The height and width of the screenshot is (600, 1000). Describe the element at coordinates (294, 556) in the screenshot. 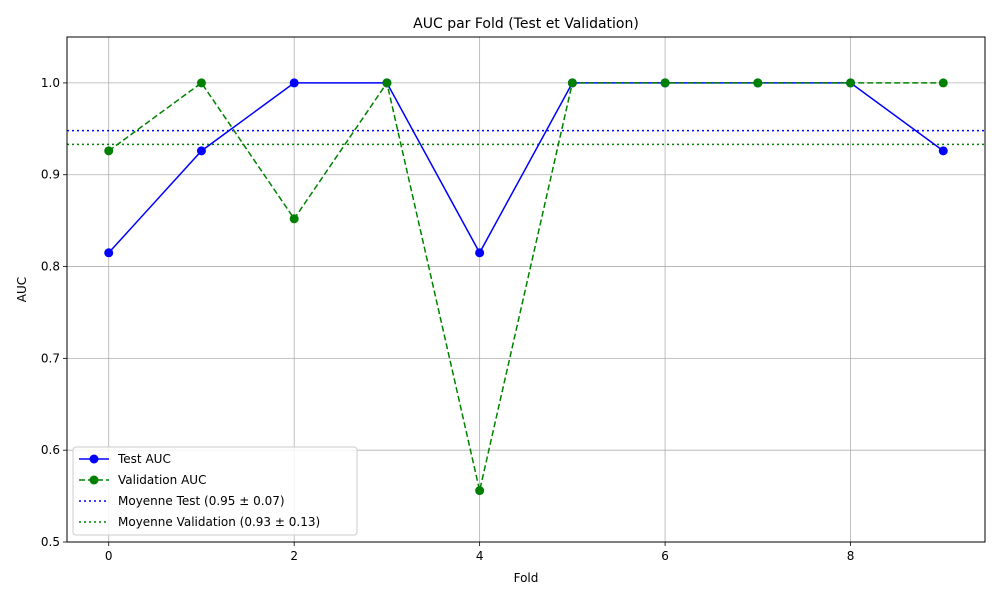

I see `x-tick-label: 2` at that location.